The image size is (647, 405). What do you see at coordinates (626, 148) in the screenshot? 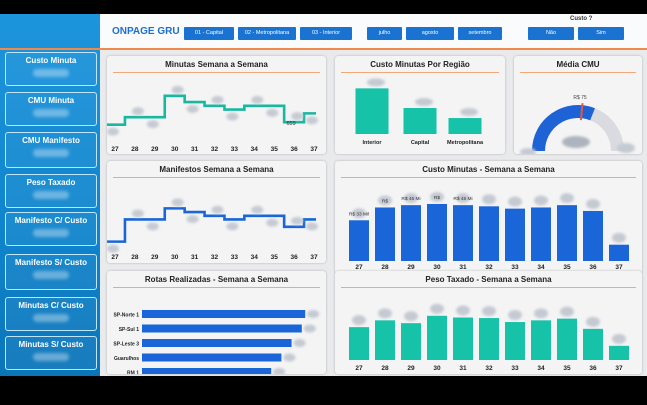
I see `gauge-max-blurred` at bounding box center [626, 148].